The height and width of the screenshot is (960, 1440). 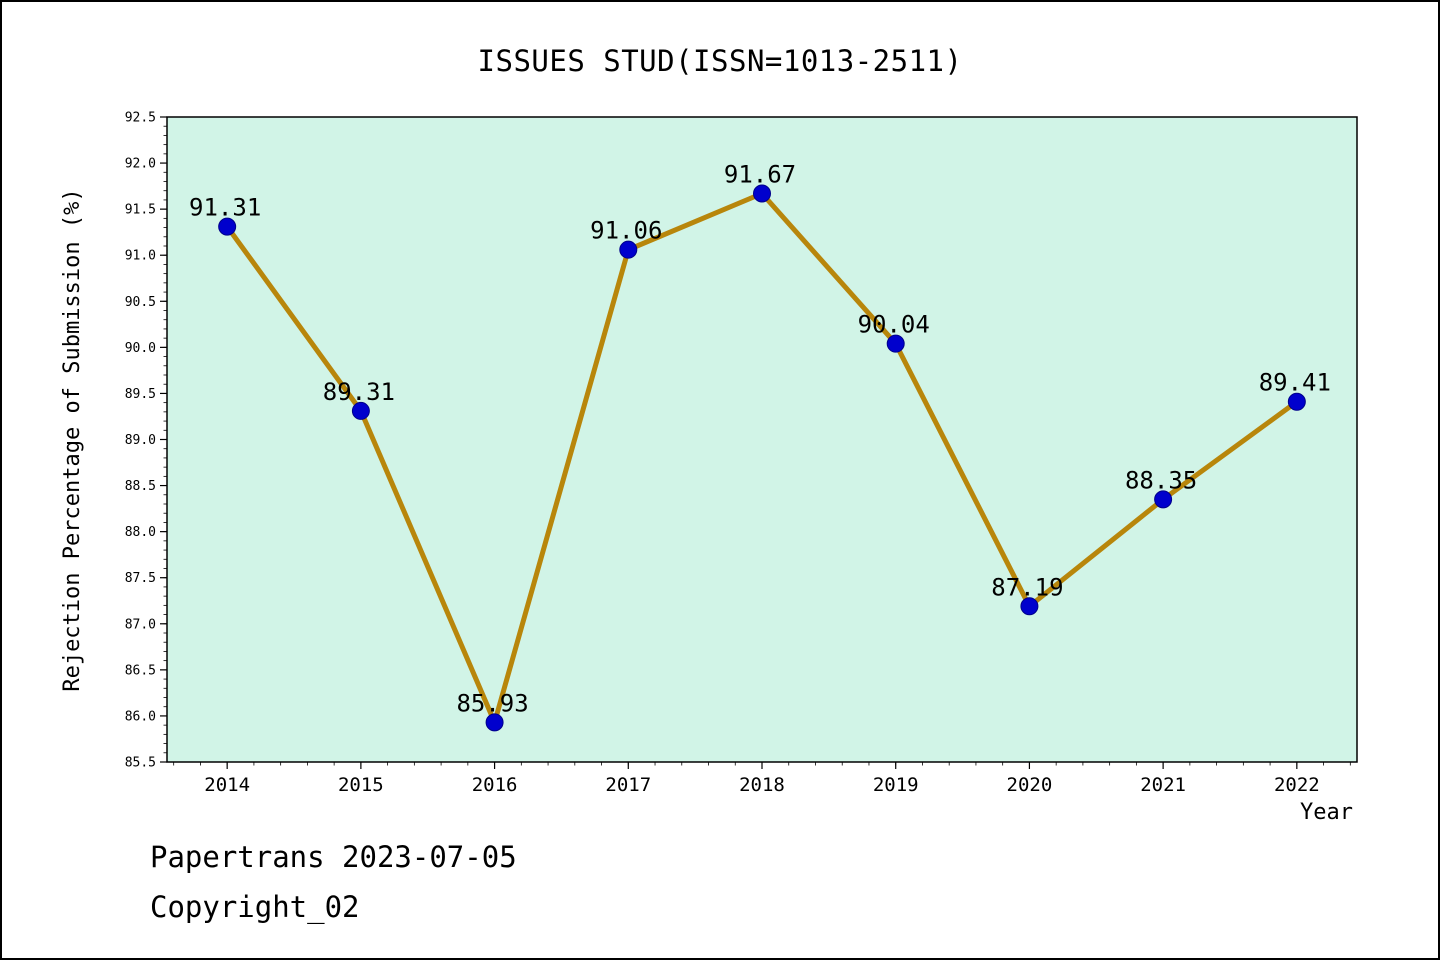 I want to click on y-tick-label: 86.0, so click(x=140, y=716).